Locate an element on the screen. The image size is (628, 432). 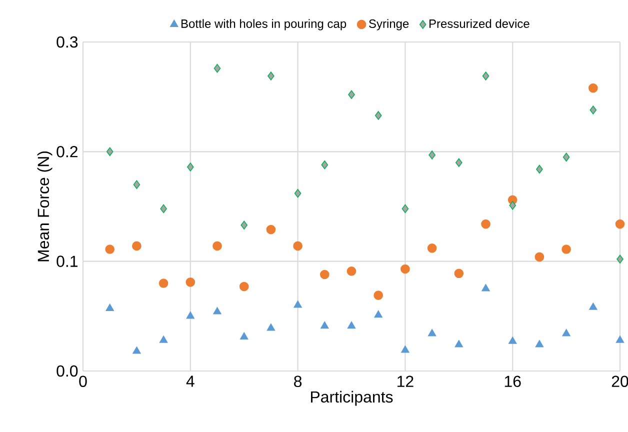
legend-label: Pressurized device is located at coordinates (479, 23).